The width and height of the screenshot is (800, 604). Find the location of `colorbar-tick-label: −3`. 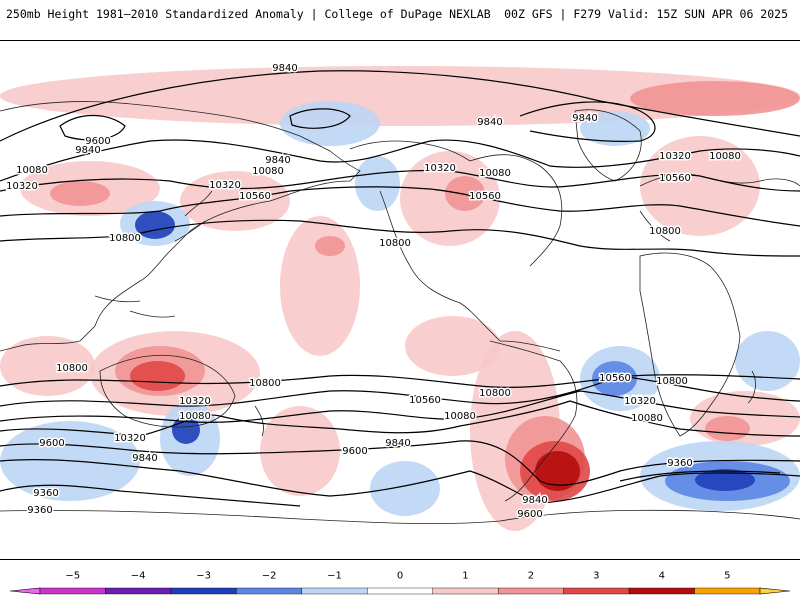

colorbar-tick-label: −3 is located at coordinates (203, 575).